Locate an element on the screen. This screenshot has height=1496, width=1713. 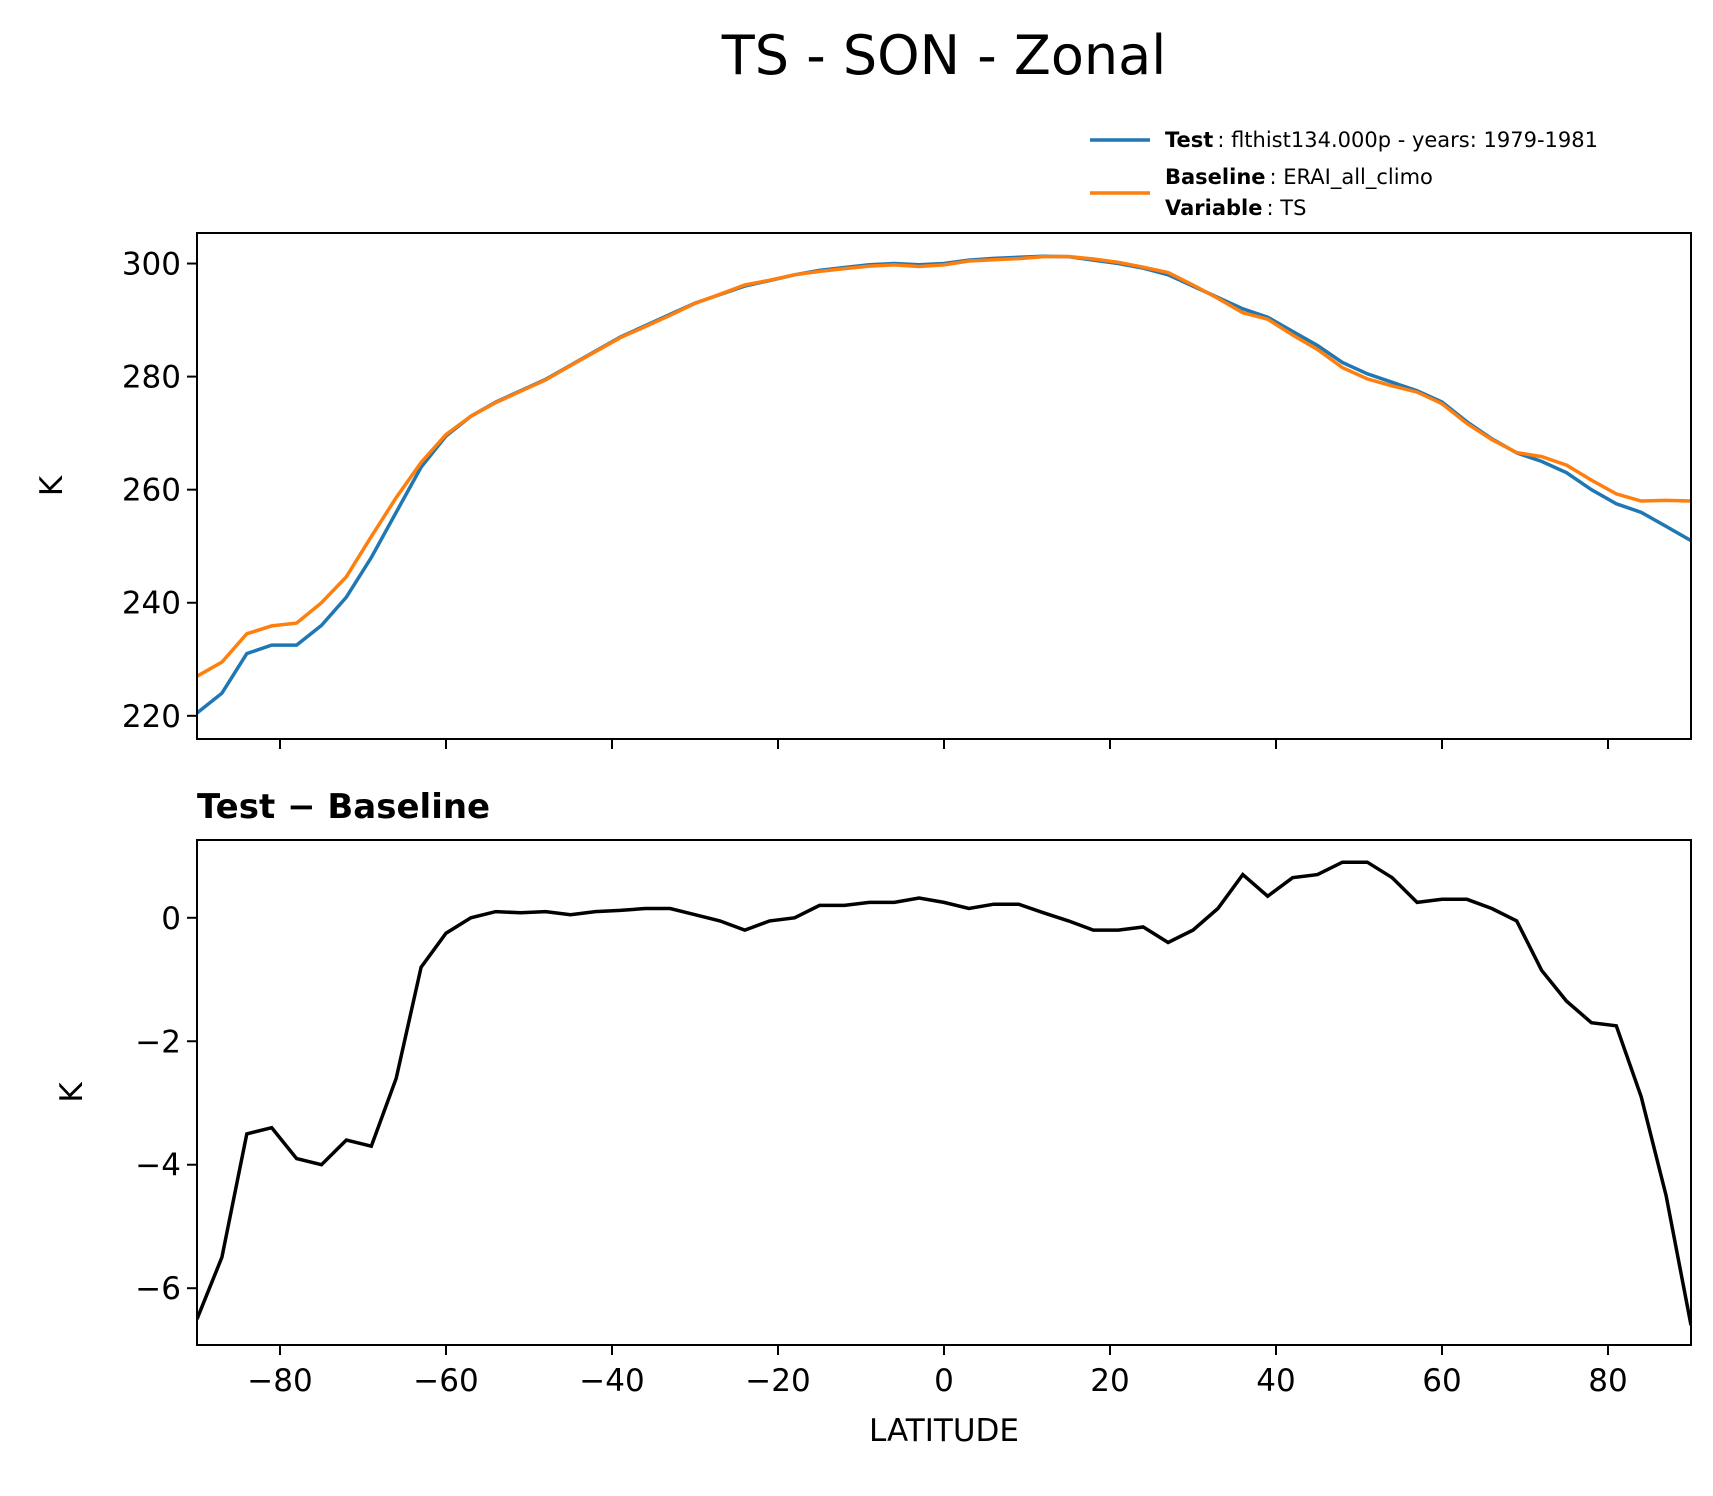
y-tick-label: −2 is located at coordinates (158, 1042).